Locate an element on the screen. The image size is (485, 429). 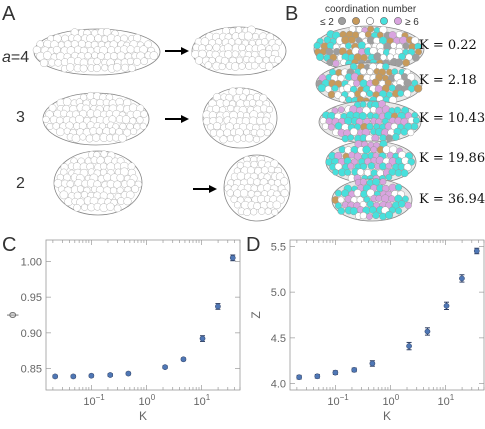
x-tick-label: 10¹ is located at coordinates (446, 400).